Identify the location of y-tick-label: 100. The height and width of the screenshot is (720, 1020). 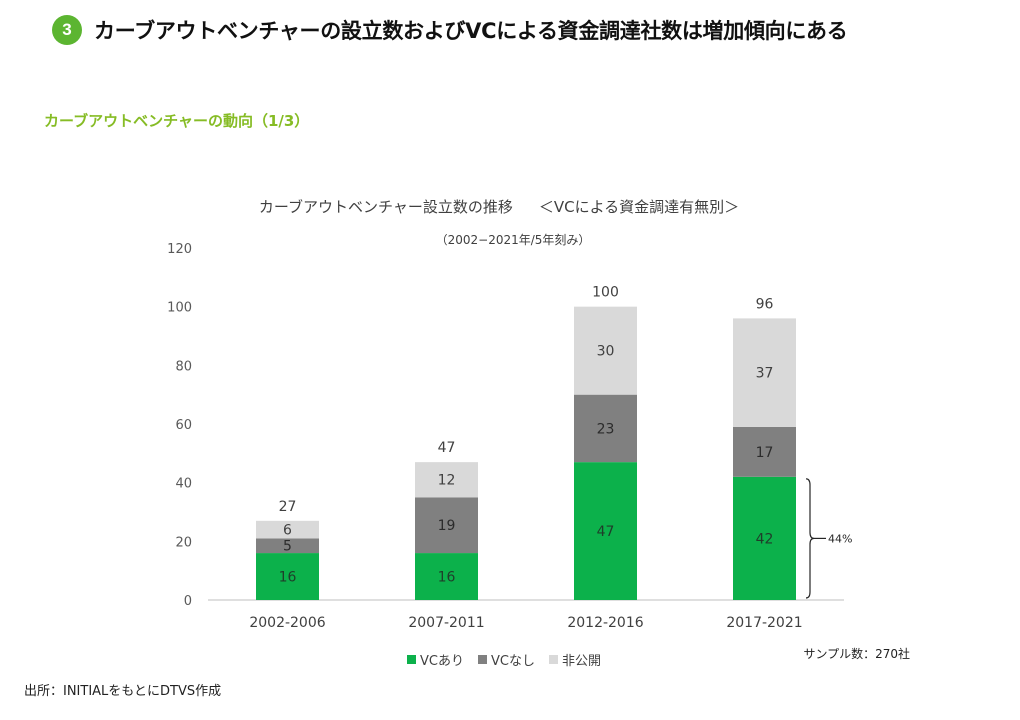
(179, 308).